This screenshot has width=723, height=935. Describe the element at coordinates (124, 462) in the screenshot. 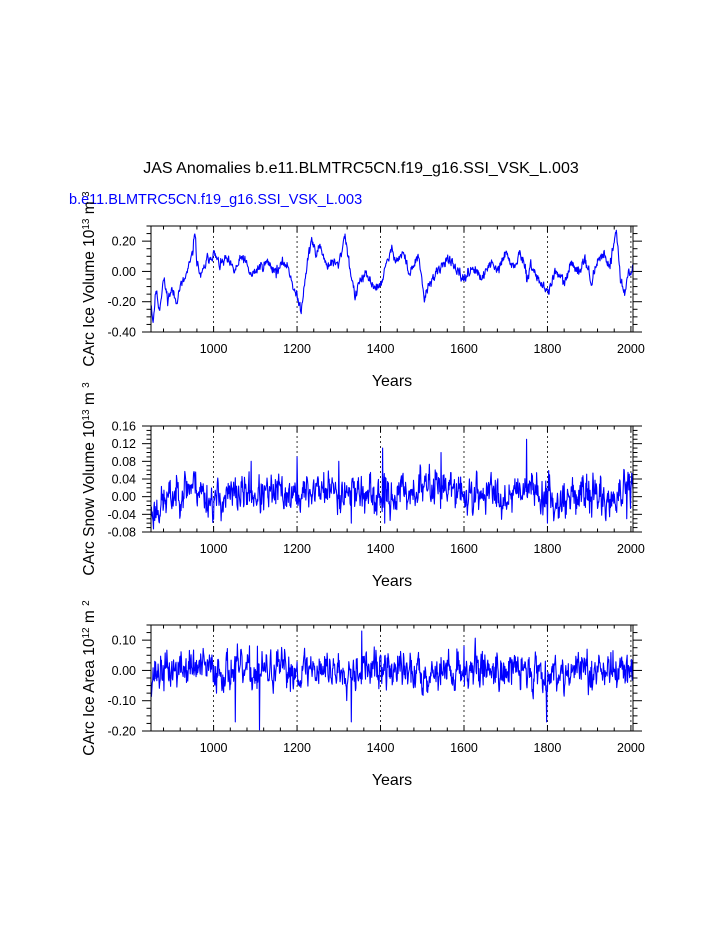

I see `y-tick-label: 0.08` at that location.